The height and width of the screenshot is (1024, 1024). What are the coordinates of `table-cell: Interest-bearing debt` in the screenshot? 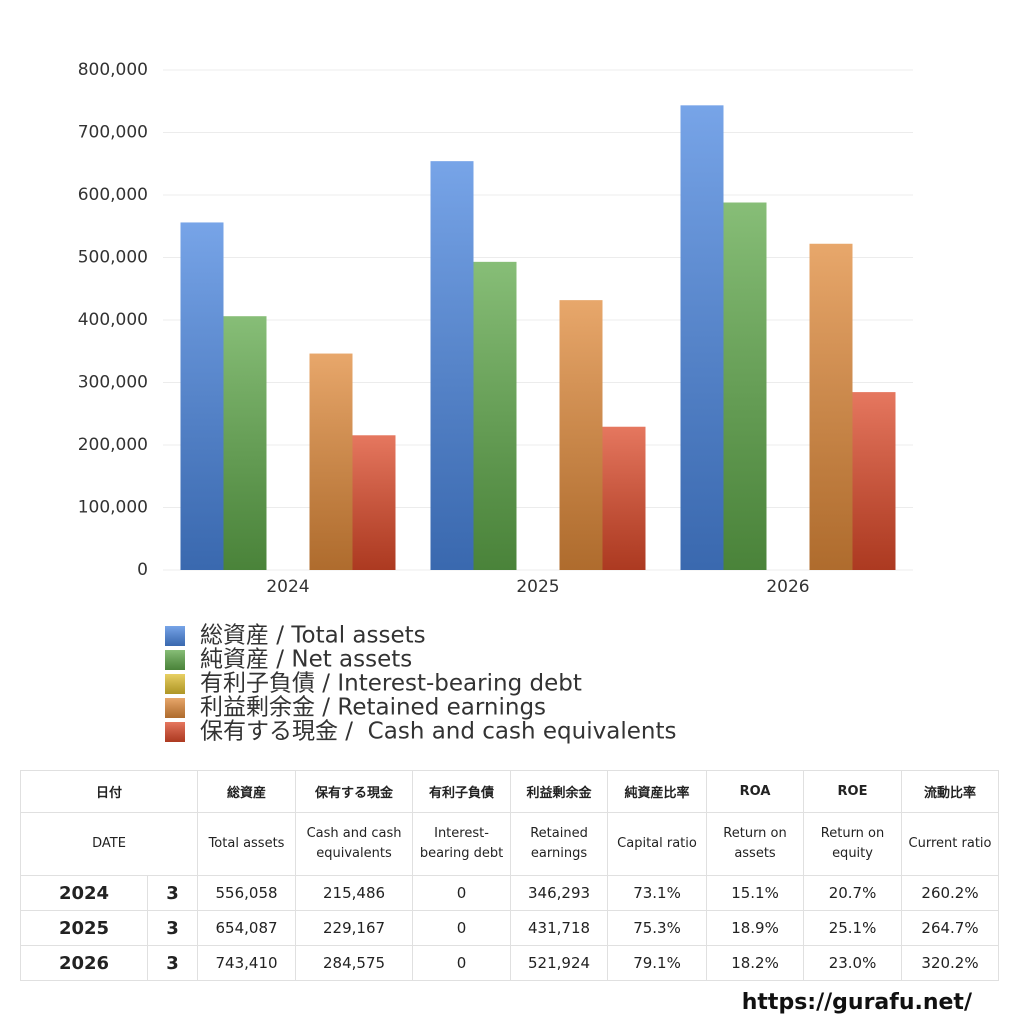 It's located at (462, 844).